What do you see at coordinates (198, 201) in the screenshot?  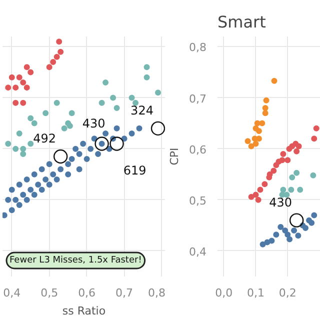 I see `y-tick-label: 0,5` at bounding box center [198, 201].